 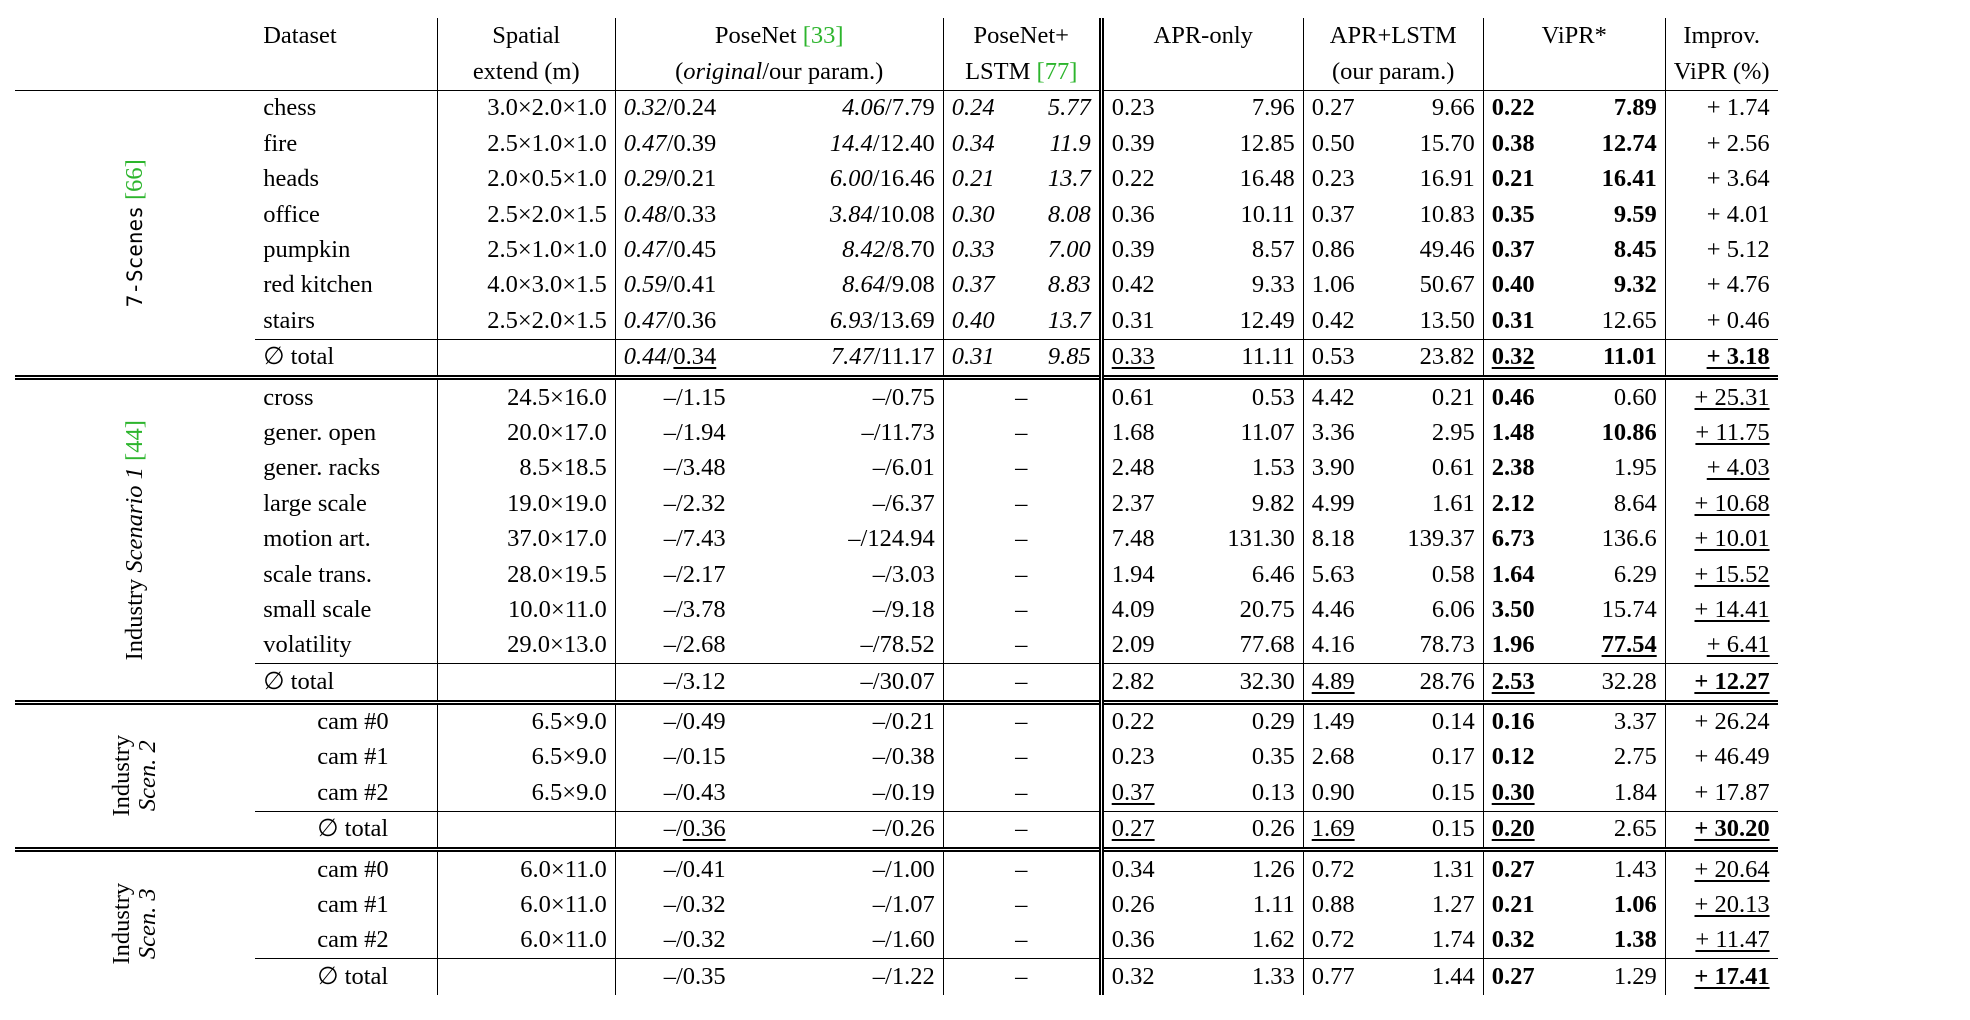 I want to click on header-improv: Improv., so click(x=1721, y=36).